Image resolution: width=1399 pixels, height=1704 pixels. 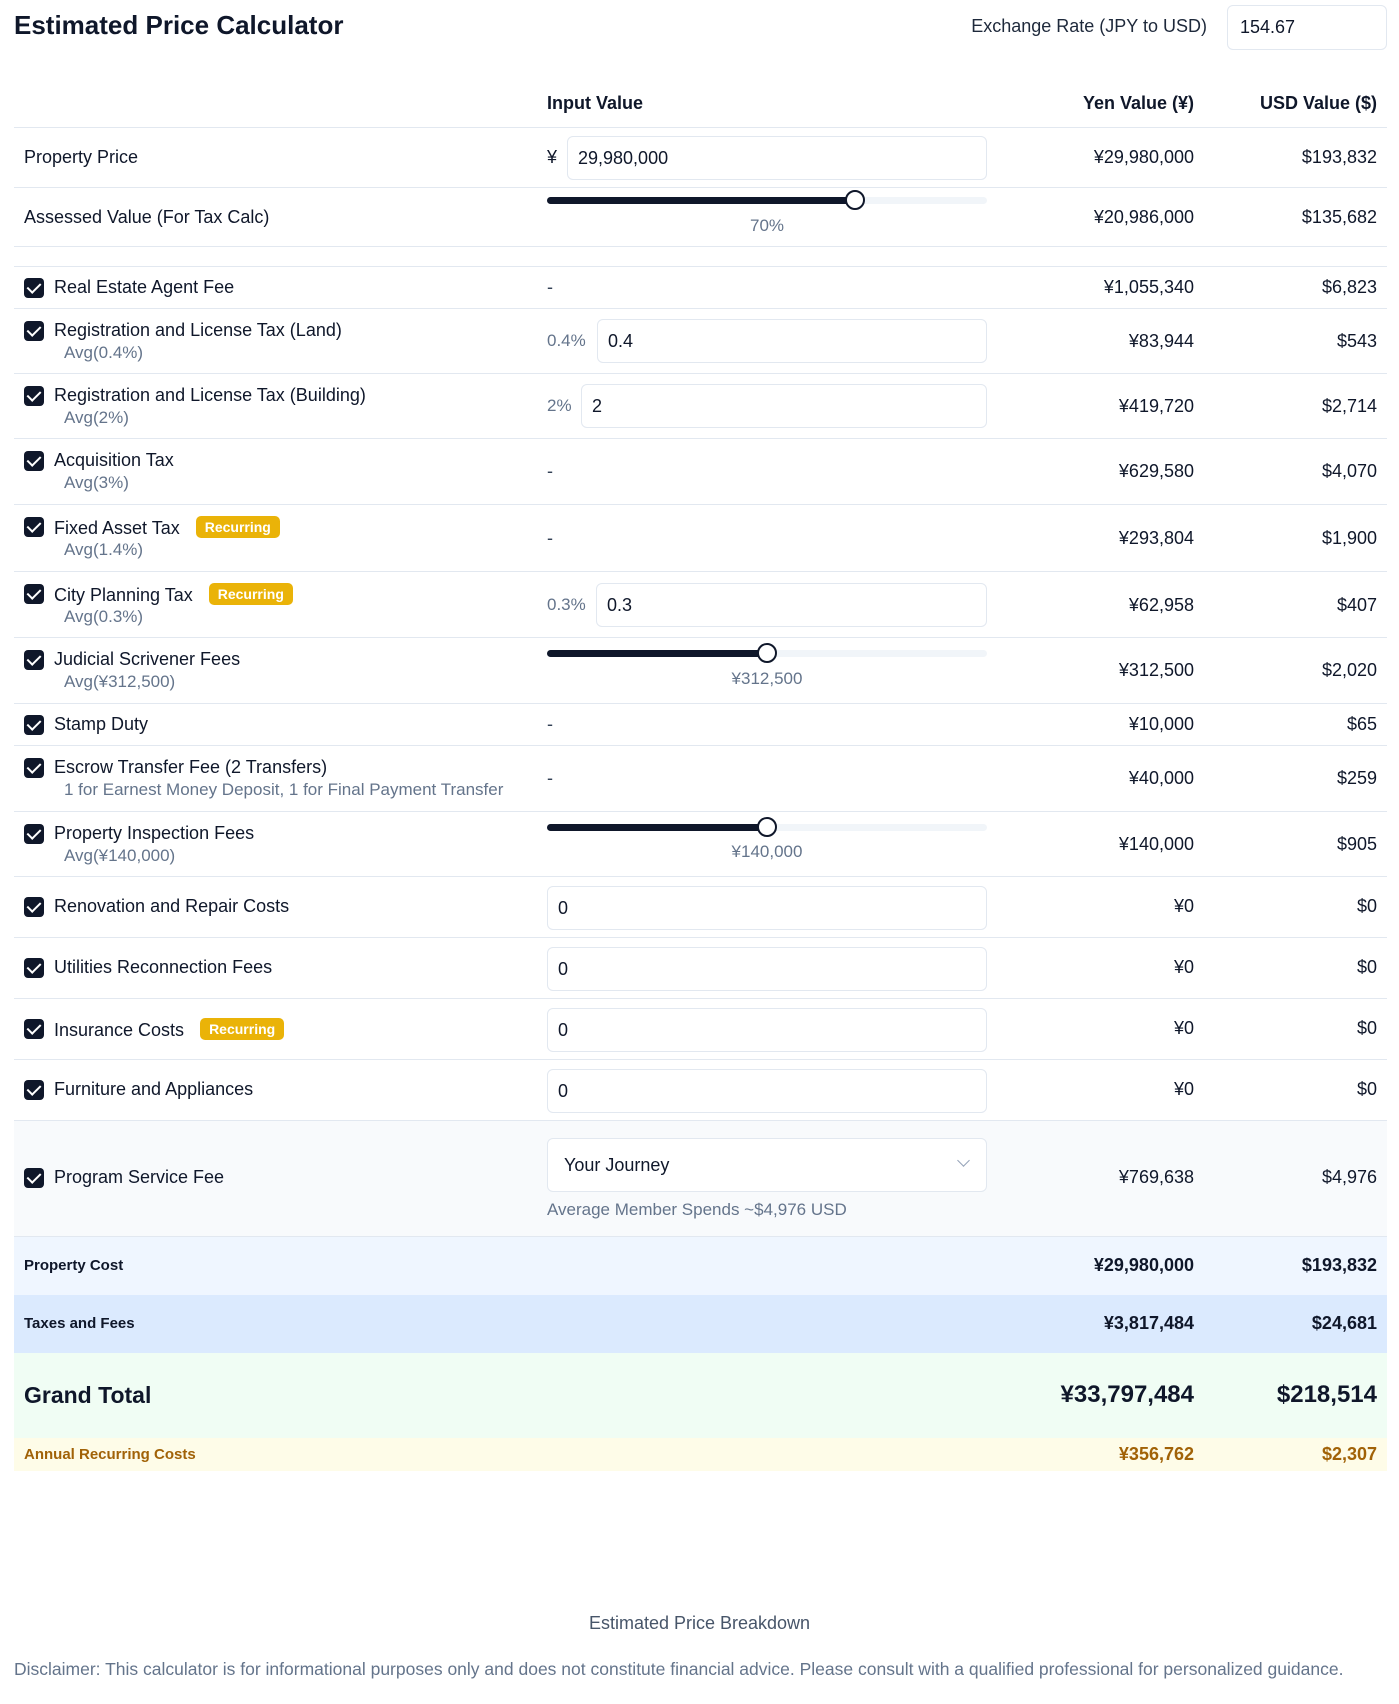 I want to click on fee-usd: $1,900, so click(x=1349, y=538).